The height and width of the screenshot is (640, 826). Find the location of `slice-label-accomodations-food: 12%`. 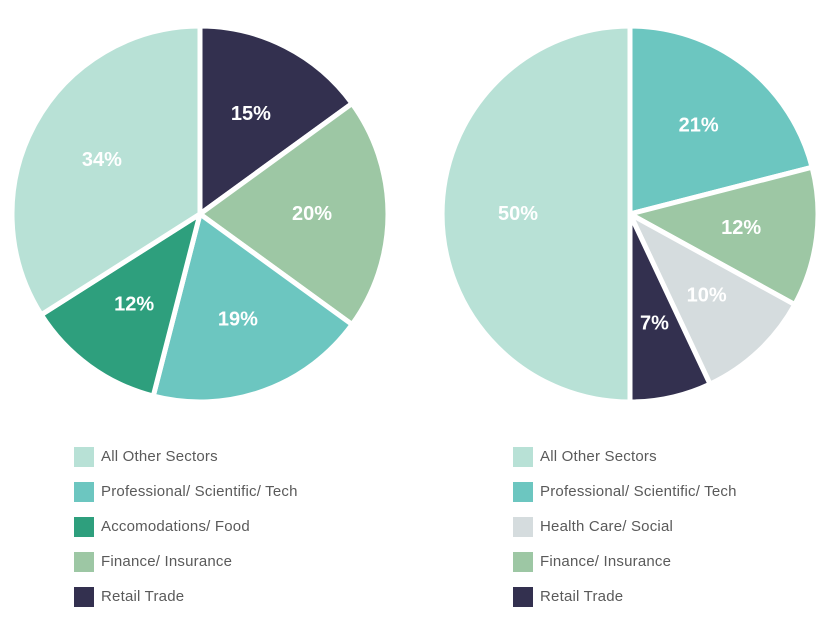

slice-label-accomodations-food: 12% is located at coordinates (134, 305).